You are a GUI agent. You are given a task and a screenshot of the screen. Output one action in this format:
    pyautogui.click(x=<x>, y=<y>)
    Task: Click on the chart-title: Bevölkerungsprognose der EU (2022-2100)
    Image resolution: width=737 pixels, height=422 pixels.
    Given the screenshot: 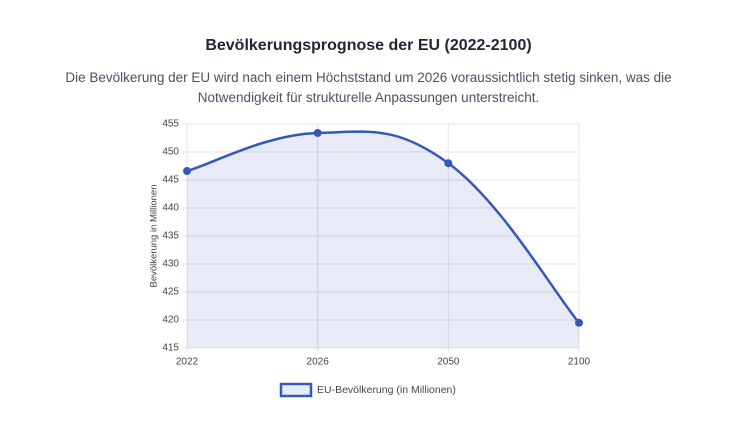 What is the action you would take?
    pyautogui.click(x=368, y=45)
    